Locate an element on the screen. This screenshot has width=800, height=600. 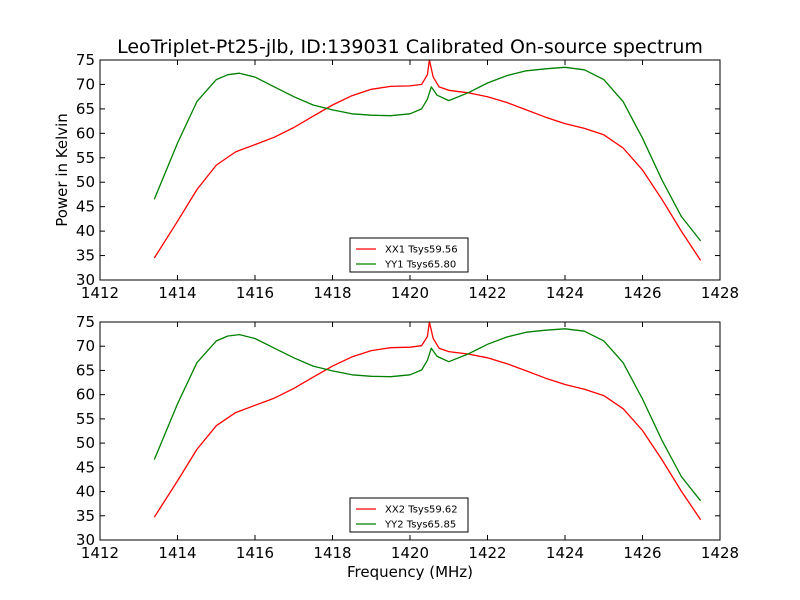
x-axis-label: Frequency (MHz) is located at coordinates (410, 572).